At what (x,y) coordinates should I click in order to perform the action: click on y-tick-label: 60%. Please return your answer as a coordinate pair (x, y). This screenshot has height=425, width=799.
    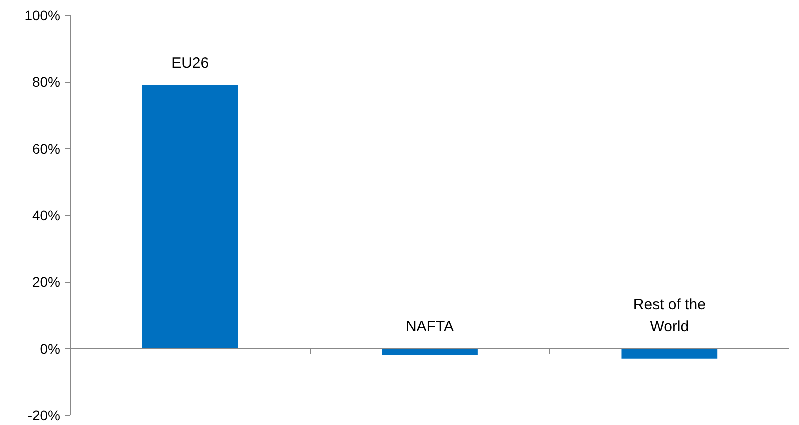
    Looking at the image, I should click on (46, 148).